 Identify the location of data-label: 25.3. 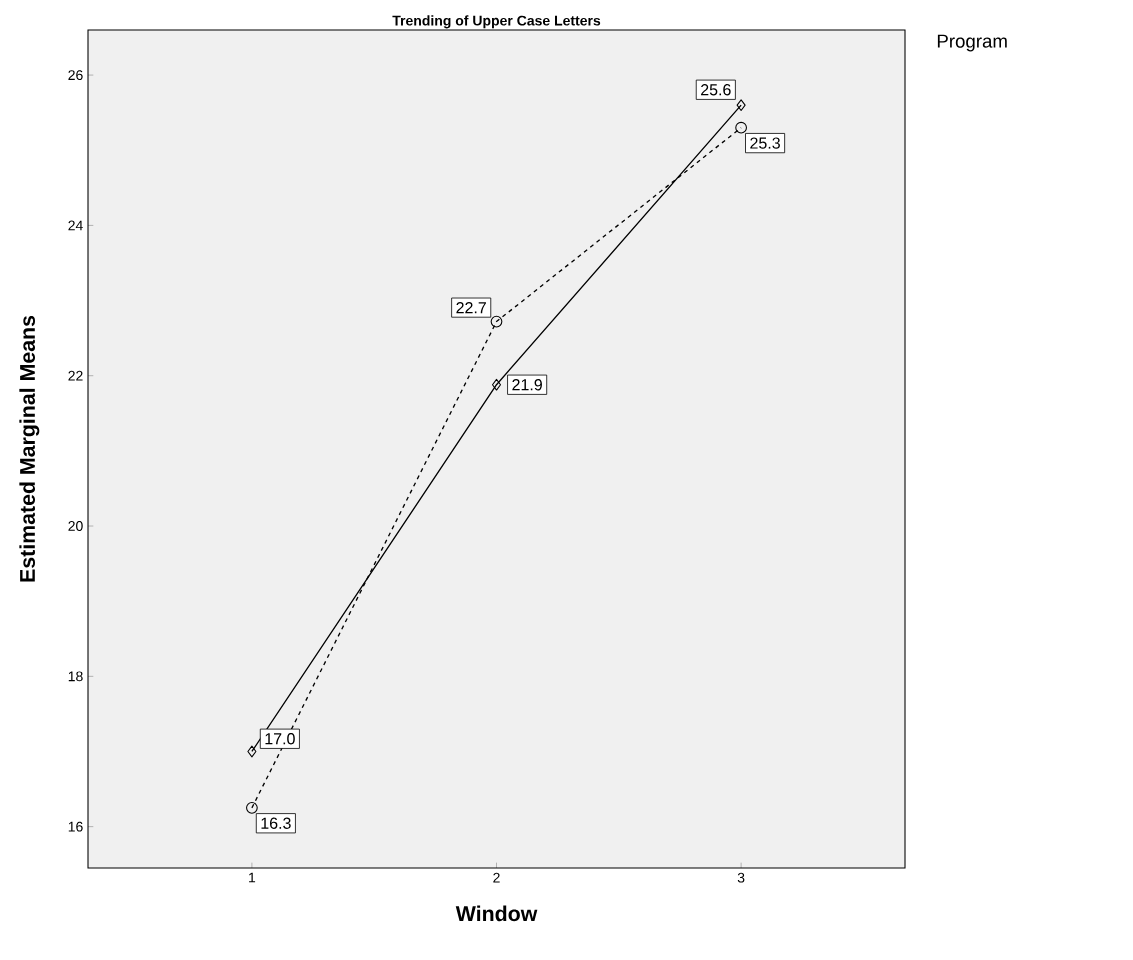
(765, 143).